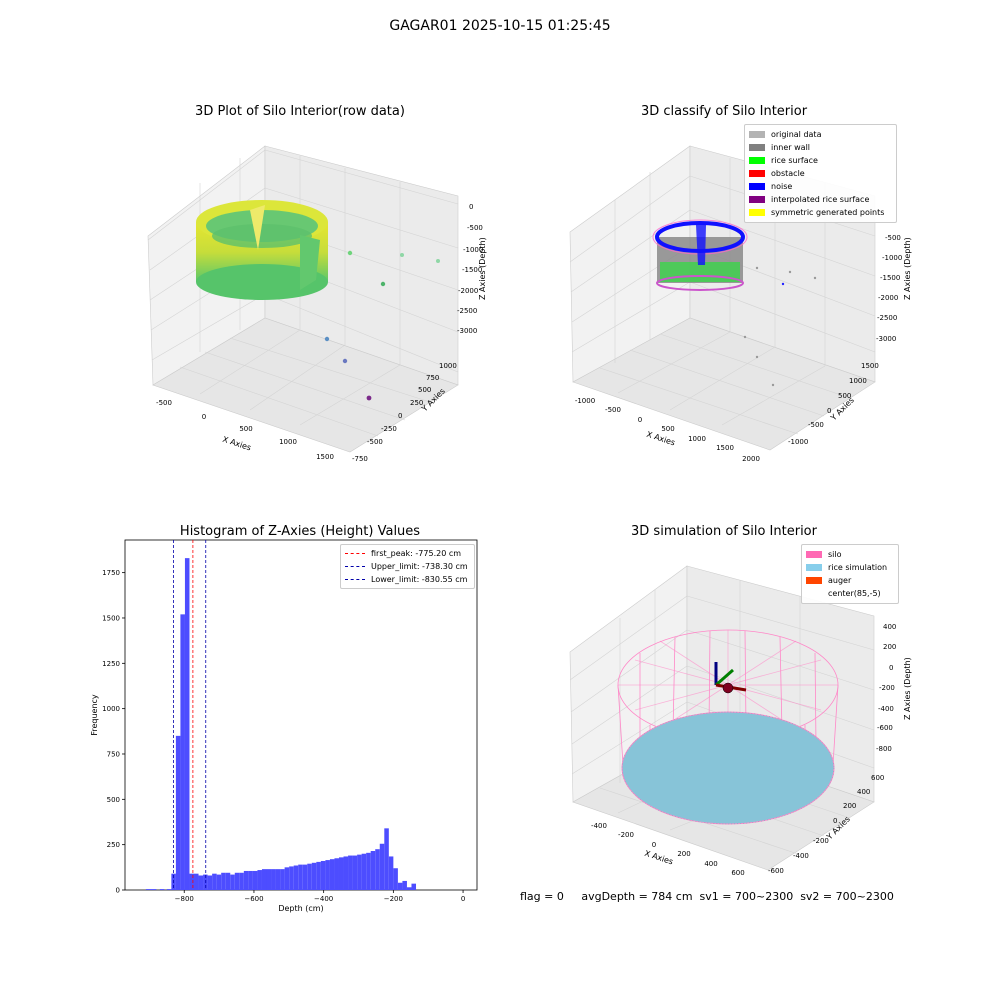 This screenshot has width=1000, height=1000. What do you see at coordinates (300, 111) in the screenshot?
I see `subplot-title: 3D Plot of Silo Interior(row data)` at bounding box center [300, 111].